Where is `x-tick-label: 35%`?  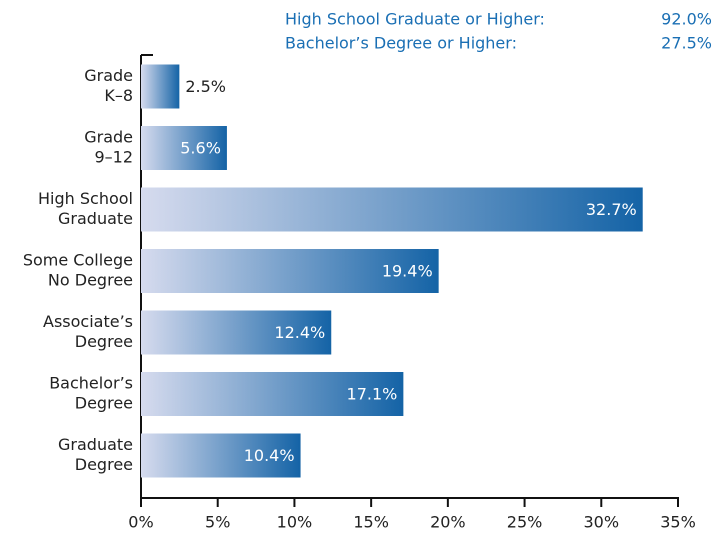 x-tick-label: 35% is located at coordinates (678, 522).